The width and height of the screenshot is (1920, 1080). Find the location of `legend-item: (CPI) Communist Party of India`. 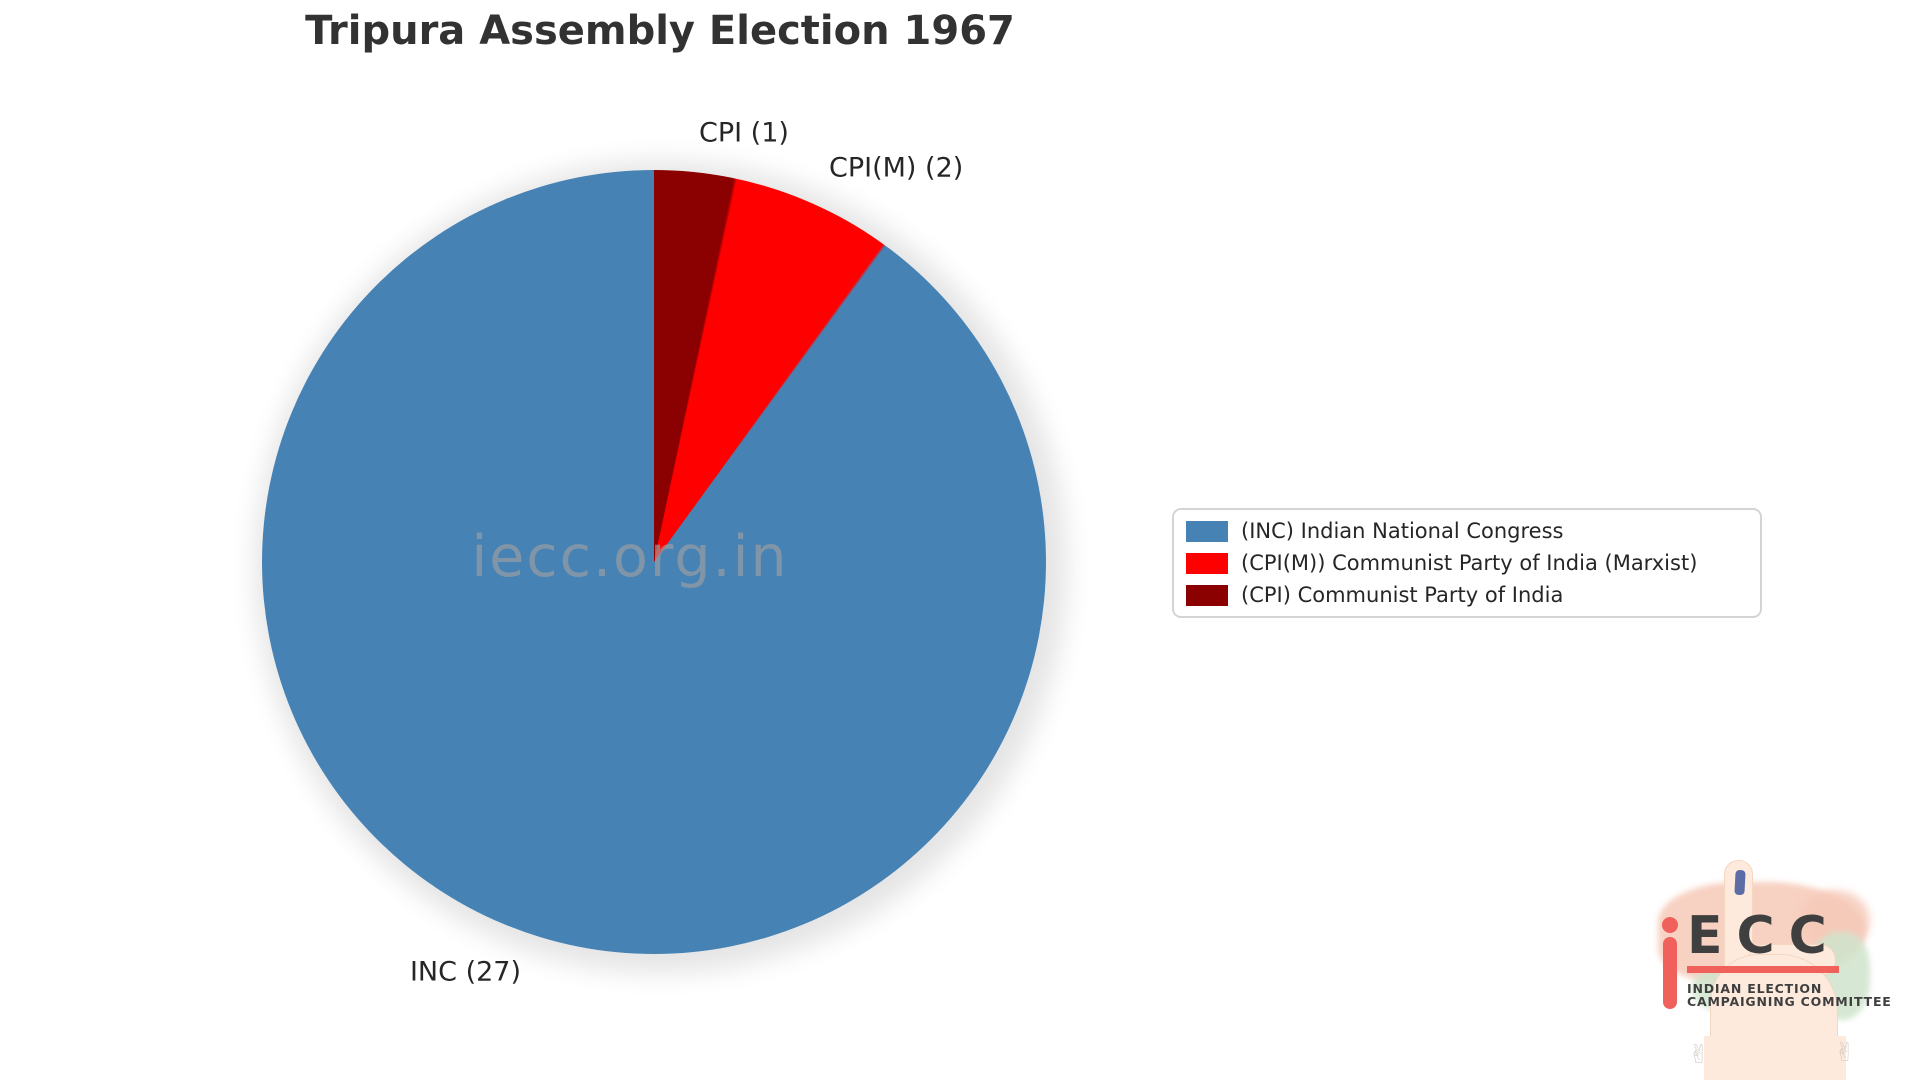

legend-item: (CPI) Communist Party of India is located at coordinates (1467, 595).